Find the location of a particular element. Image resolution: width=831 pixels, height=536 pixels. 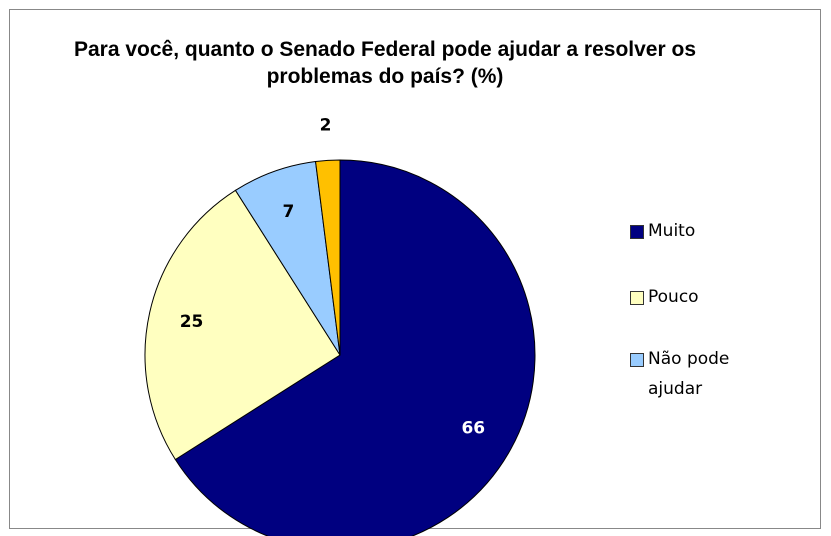

data-label: 2 is located at coordinates (326, 125).